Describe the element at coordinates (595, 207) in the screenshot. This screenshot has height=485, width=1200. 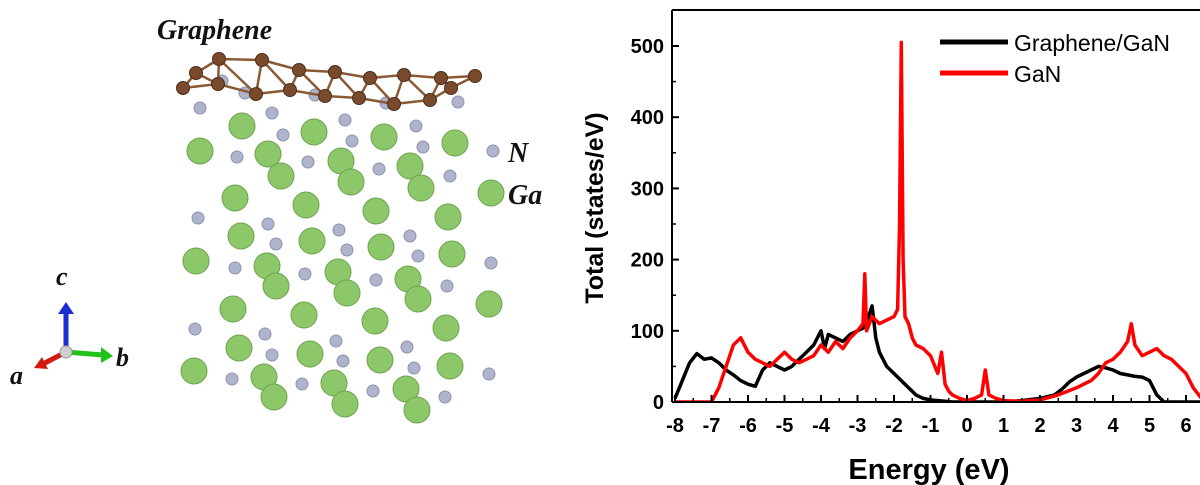
I see `y-axis-label: Total (states/eV)` at that location.